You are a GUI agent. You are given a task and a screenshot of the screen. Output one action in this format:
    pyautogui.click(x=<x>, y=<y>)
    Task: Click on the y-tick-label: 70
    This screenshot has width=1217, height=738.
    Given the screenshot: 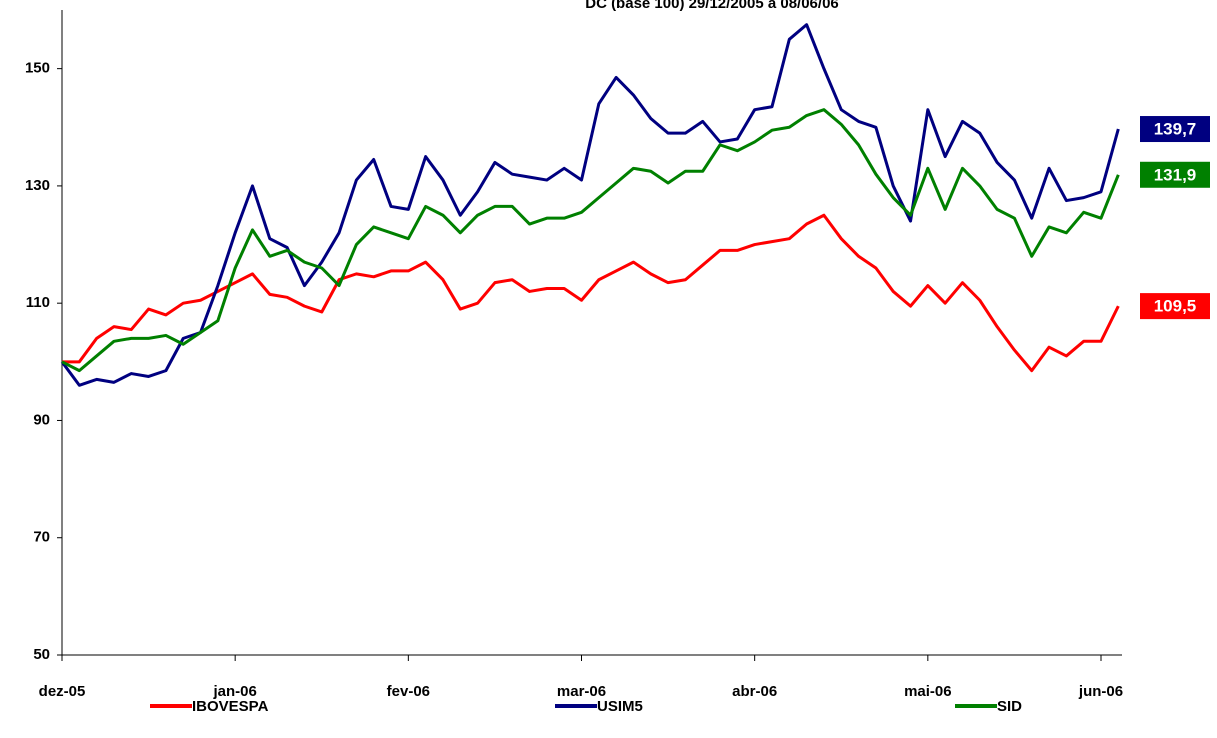 What is the action you would take?
    pyautogui.click(x=41, y=537)
    